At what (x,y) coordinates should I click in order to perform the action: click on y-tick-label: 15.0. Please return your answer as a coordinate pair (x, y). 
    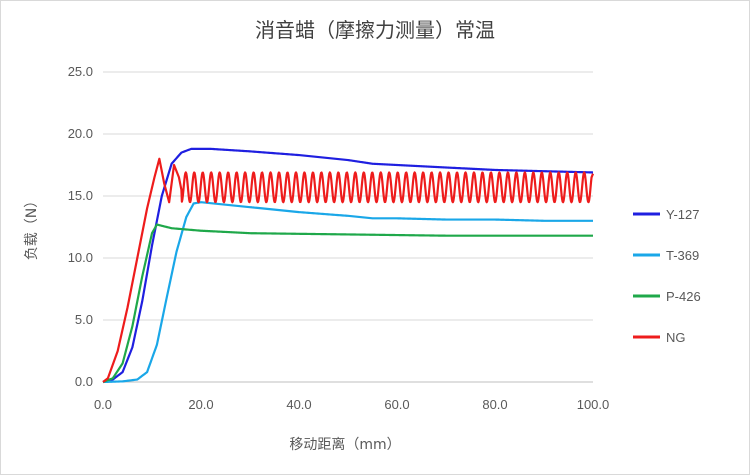
    Looking at the image, I should click on (80, 195).